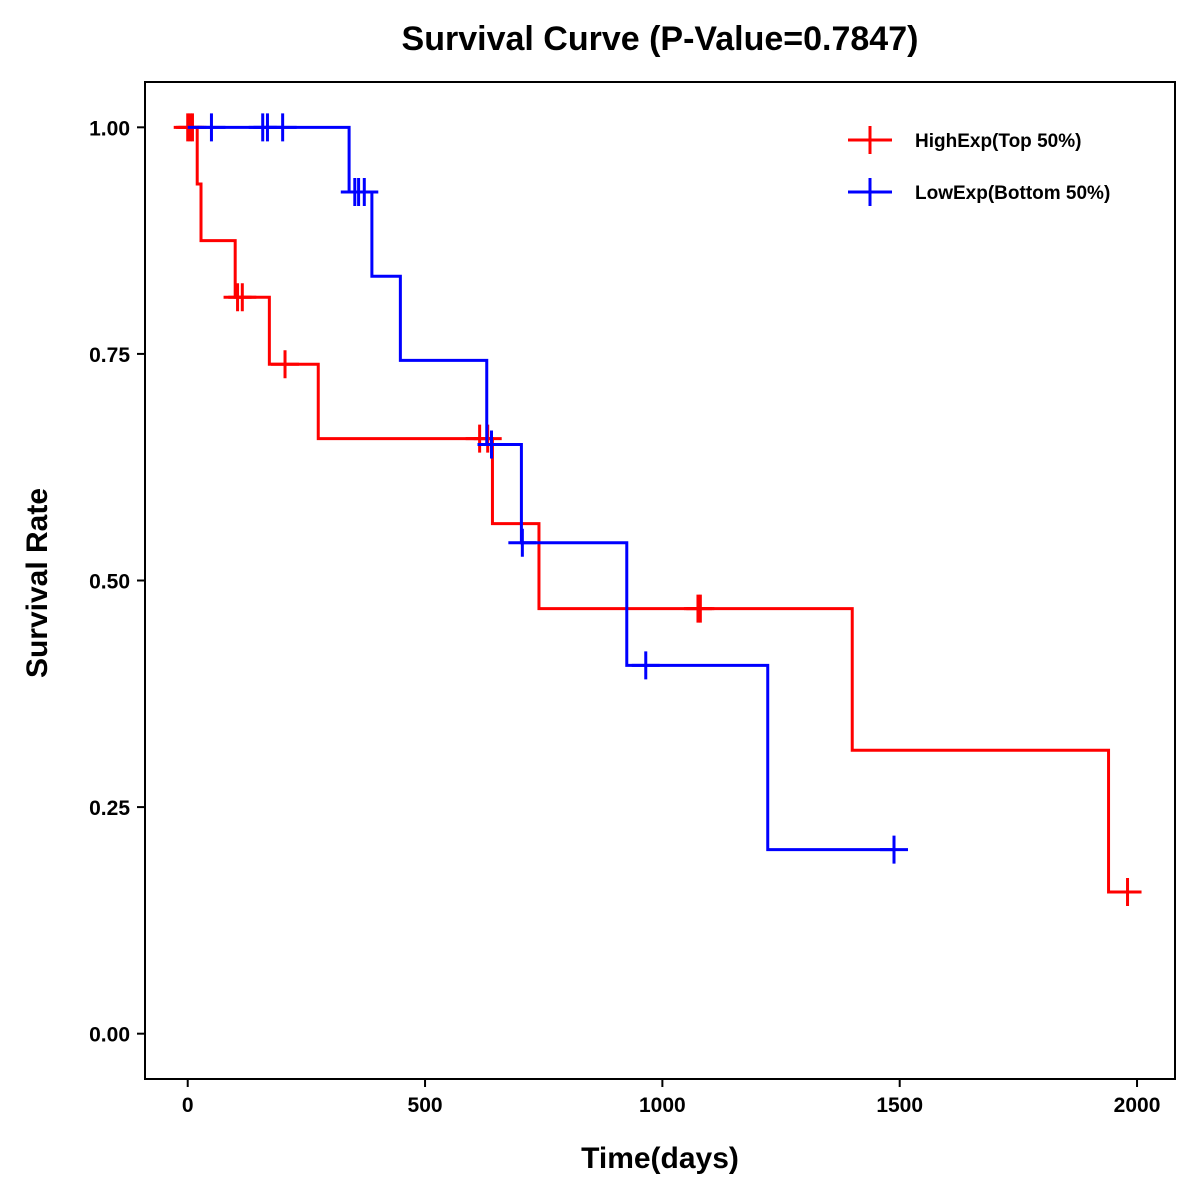  Describe the element at coordinates (1137, 1105) in the screenshot. I see `x-tick-label: 2000` at that location.